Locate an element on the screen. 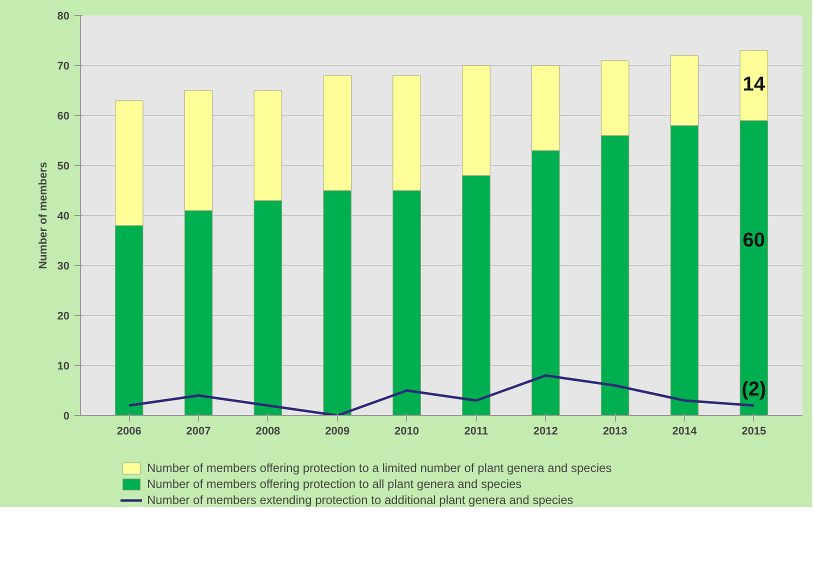 The image size is (814, 583). x-tick-label: 2010 is located at coordinates (407, 432).